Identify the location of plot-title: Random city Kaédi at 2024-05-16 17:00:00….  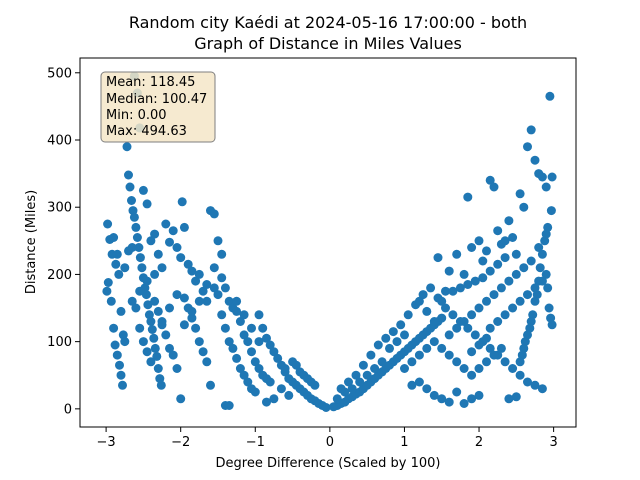
(328, 33).